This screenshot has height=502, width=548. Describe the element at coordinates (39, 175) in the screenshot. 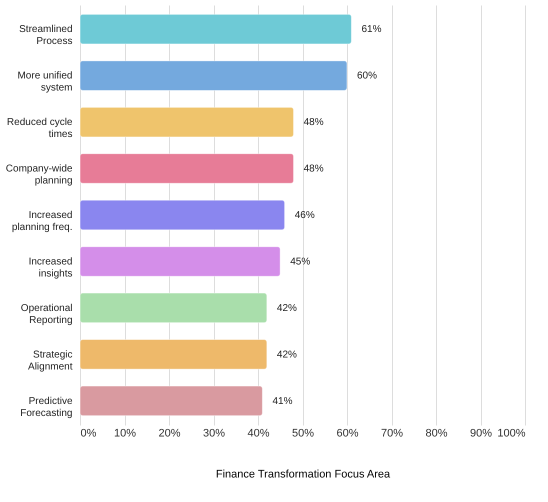

I see `y-tick-label: Company-wide planning` at that location.